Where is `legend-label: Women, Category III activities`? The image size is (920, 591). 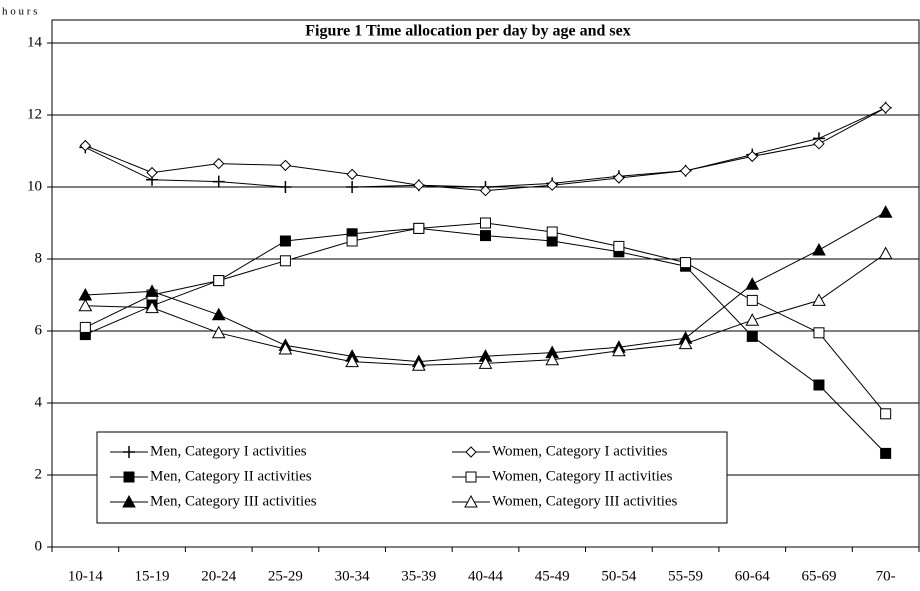 legend-label: Women, Category III activities is located at coordinates (585, 501).